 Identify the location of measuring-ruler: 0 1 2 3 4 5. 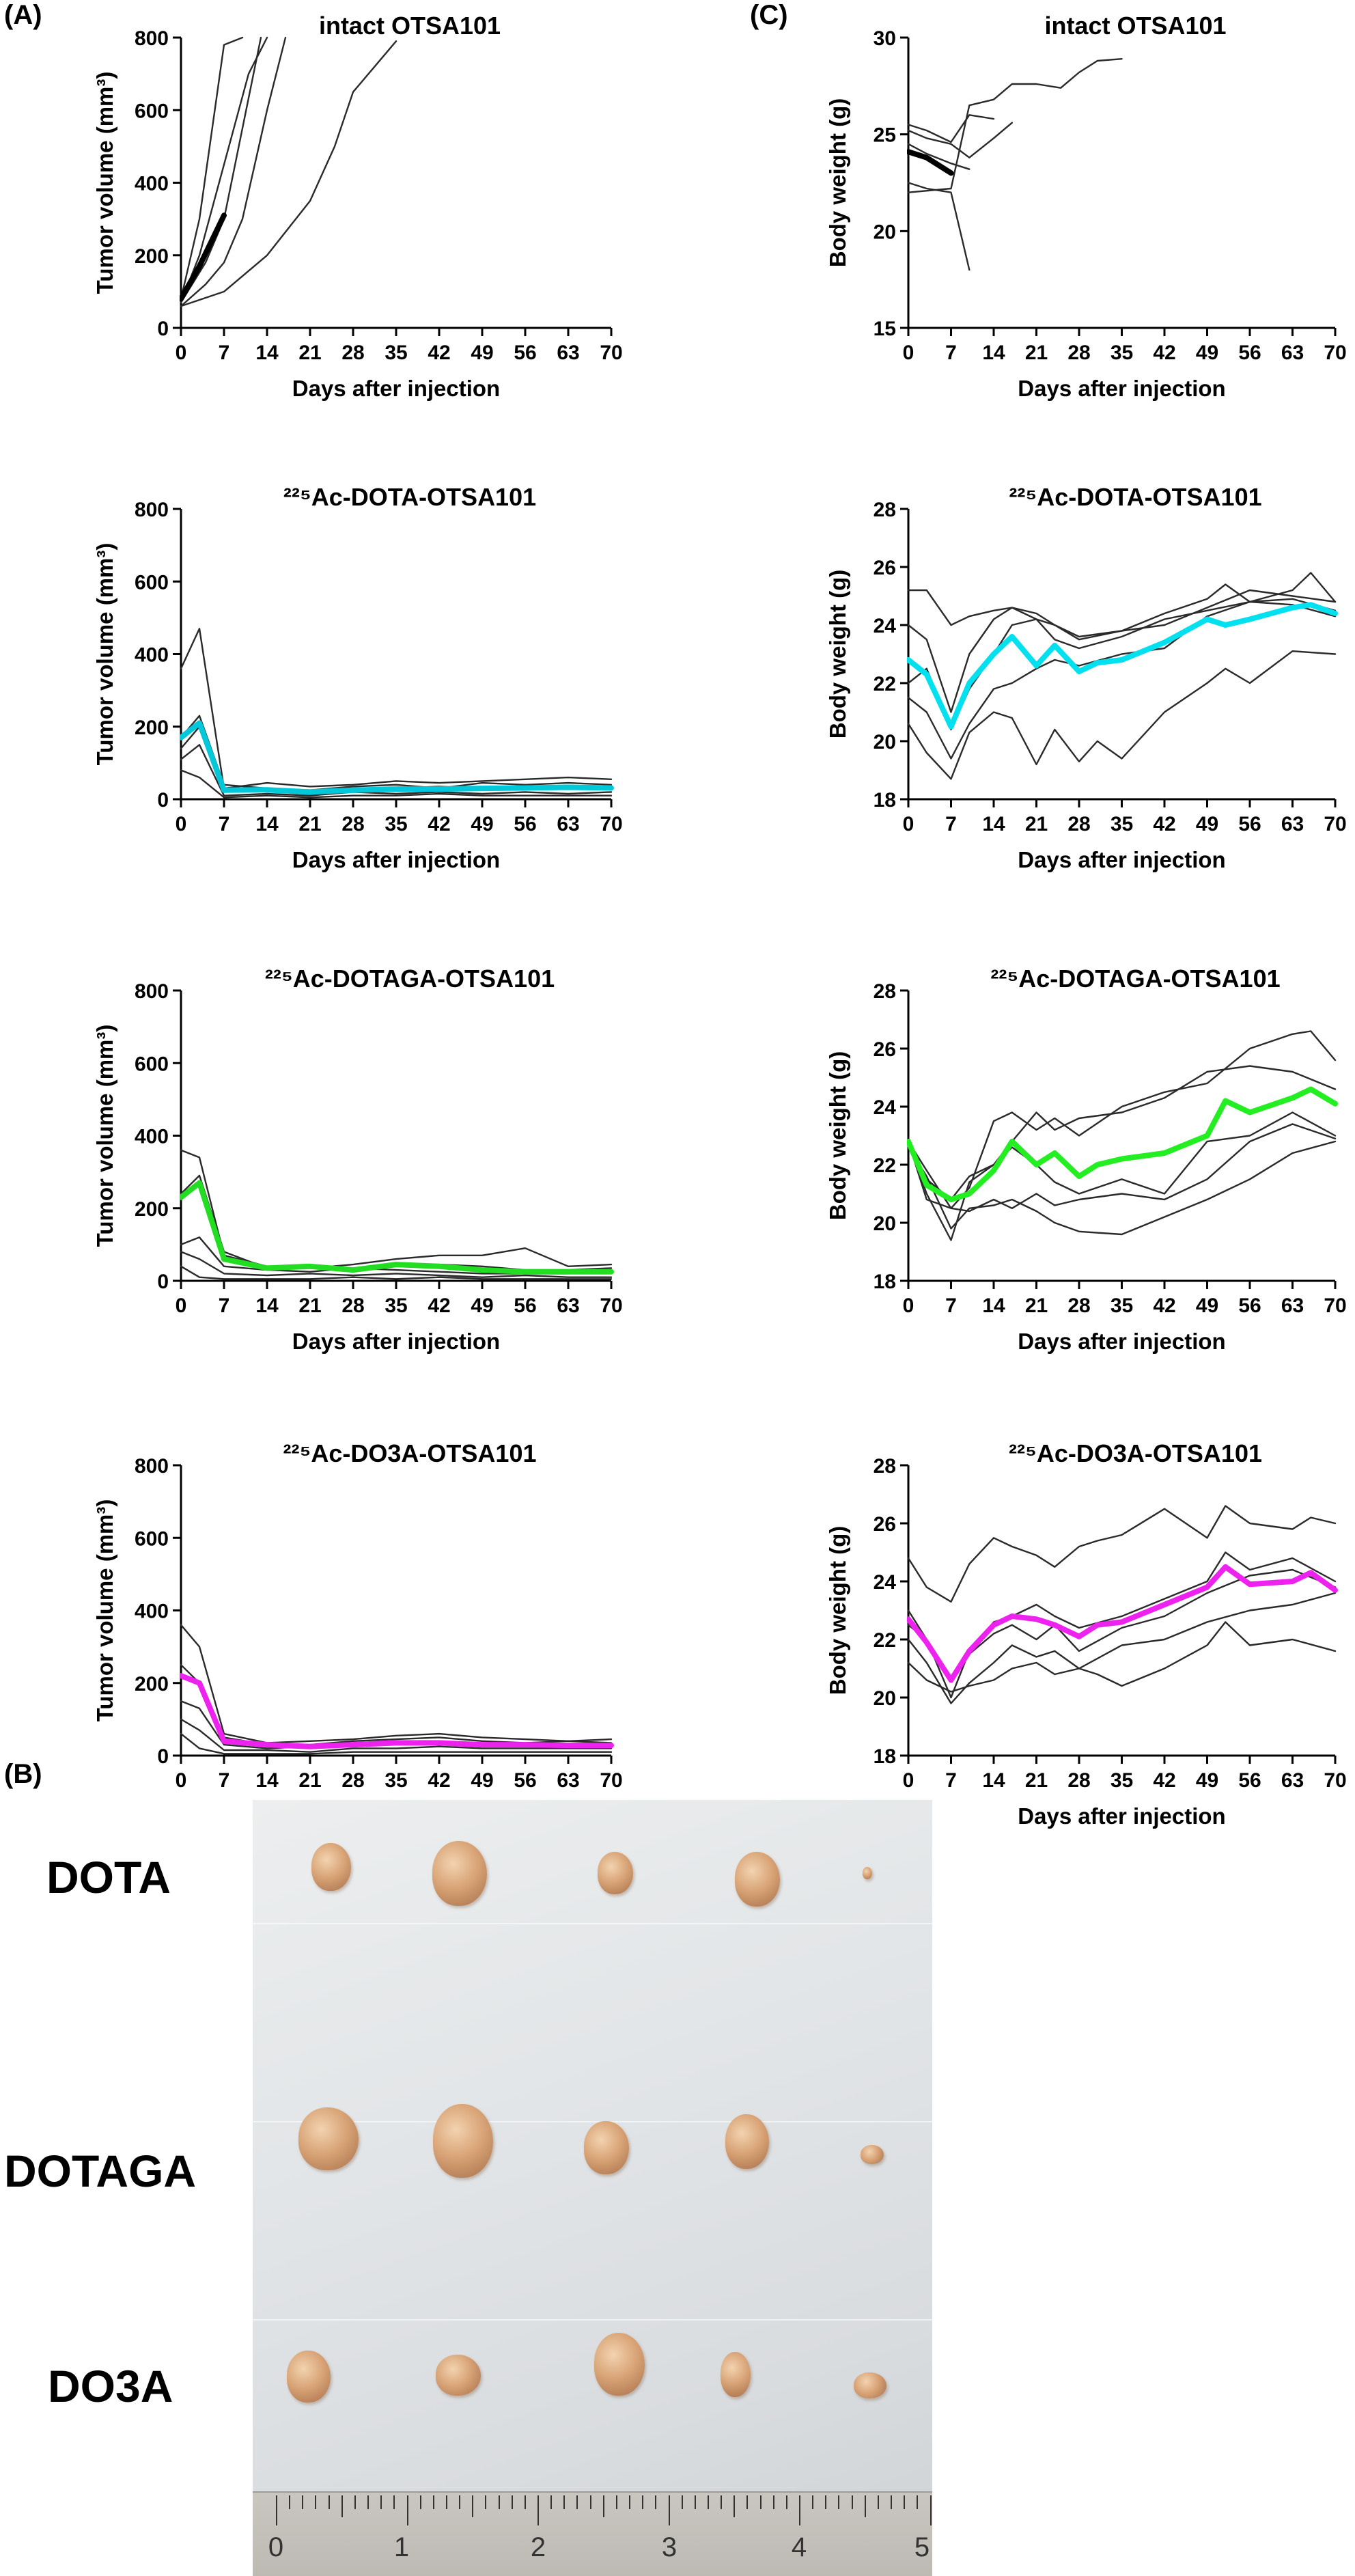
(592, 2534).